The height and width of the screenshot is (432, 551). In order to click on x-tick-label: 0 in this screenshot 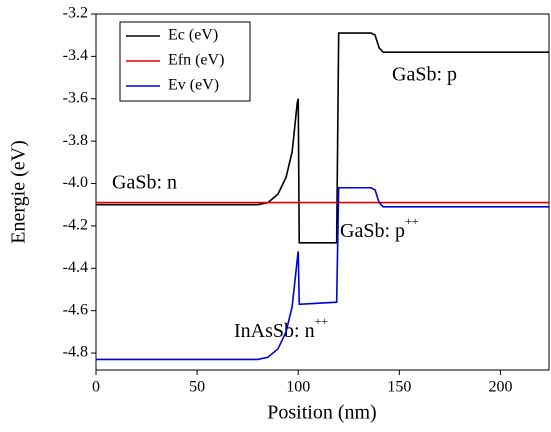, I will do `click(96, 387)`.